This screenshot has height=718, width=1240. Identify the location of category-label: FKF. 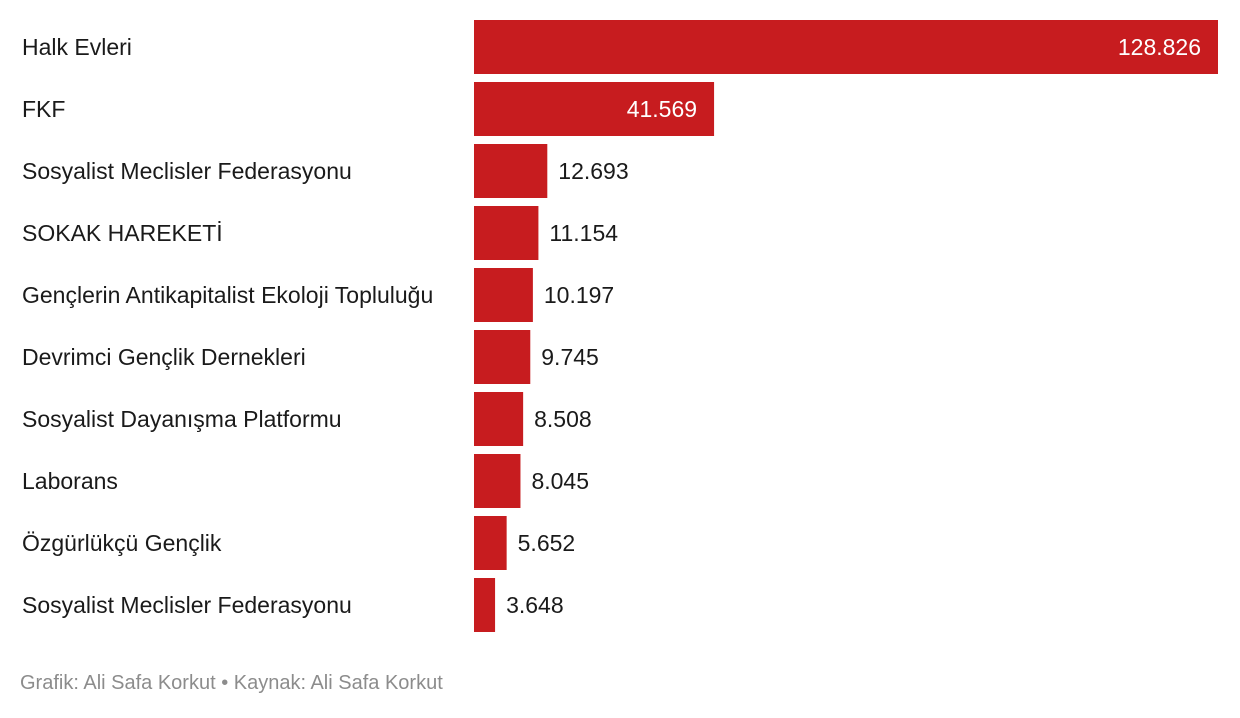
(43, 109).